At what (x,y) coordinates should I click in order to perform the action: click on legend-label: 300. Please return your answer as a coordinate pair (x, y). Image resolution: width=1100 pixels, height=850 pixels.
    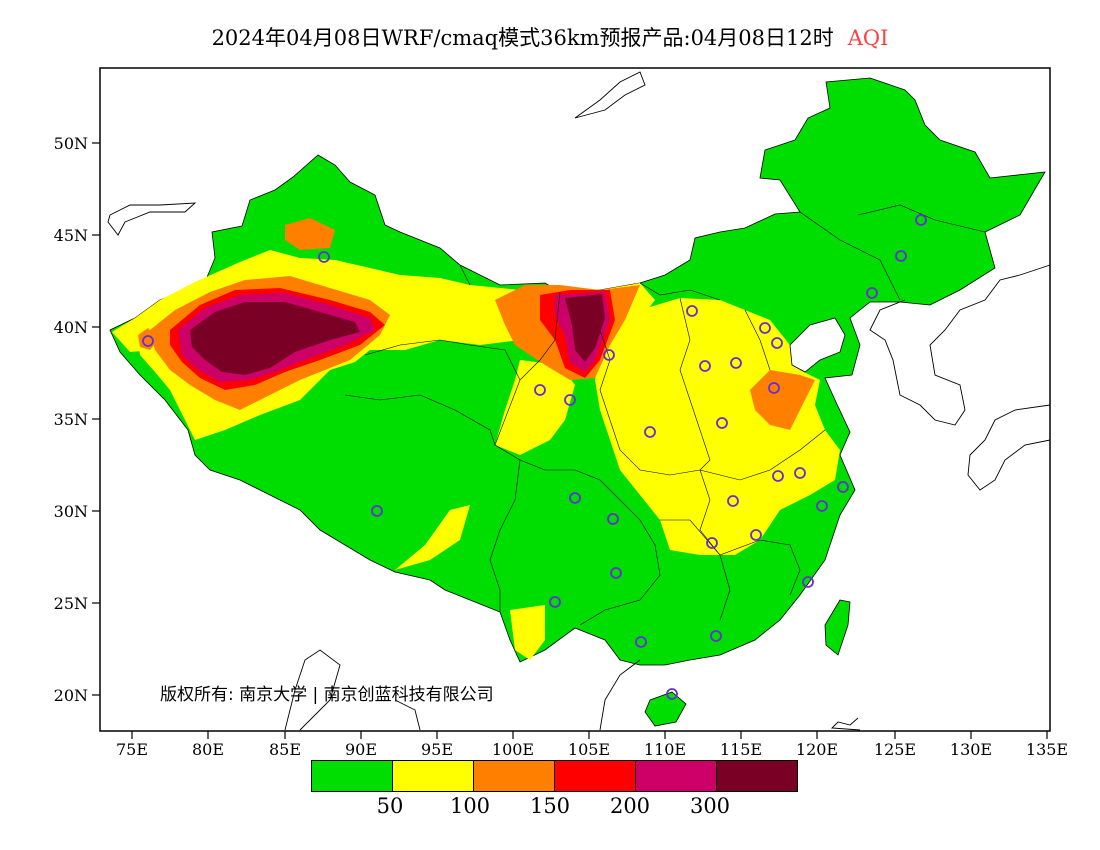
    Looking at the image, I should click on (710, 806).